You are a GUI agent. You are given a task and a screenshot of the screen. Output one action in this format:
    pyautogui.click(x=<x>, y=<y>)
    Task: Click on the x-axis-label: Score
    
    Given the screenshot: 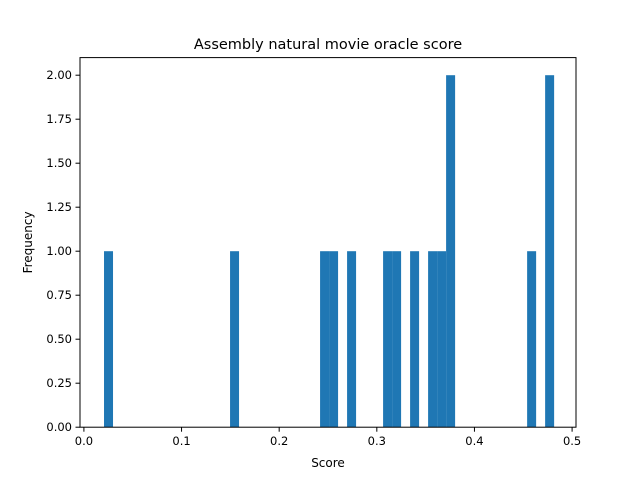 What is the action you would take?
    pyautogui.click(x=328, y=463)
    